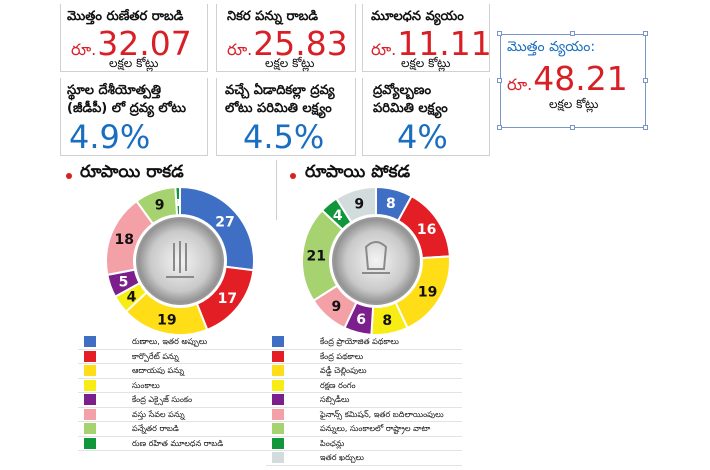 This screenshot has width=710, height=470. I want to click on legend-label: కేంద్ర ప్రాయోజిత పథకాలు, so click(359, 341).